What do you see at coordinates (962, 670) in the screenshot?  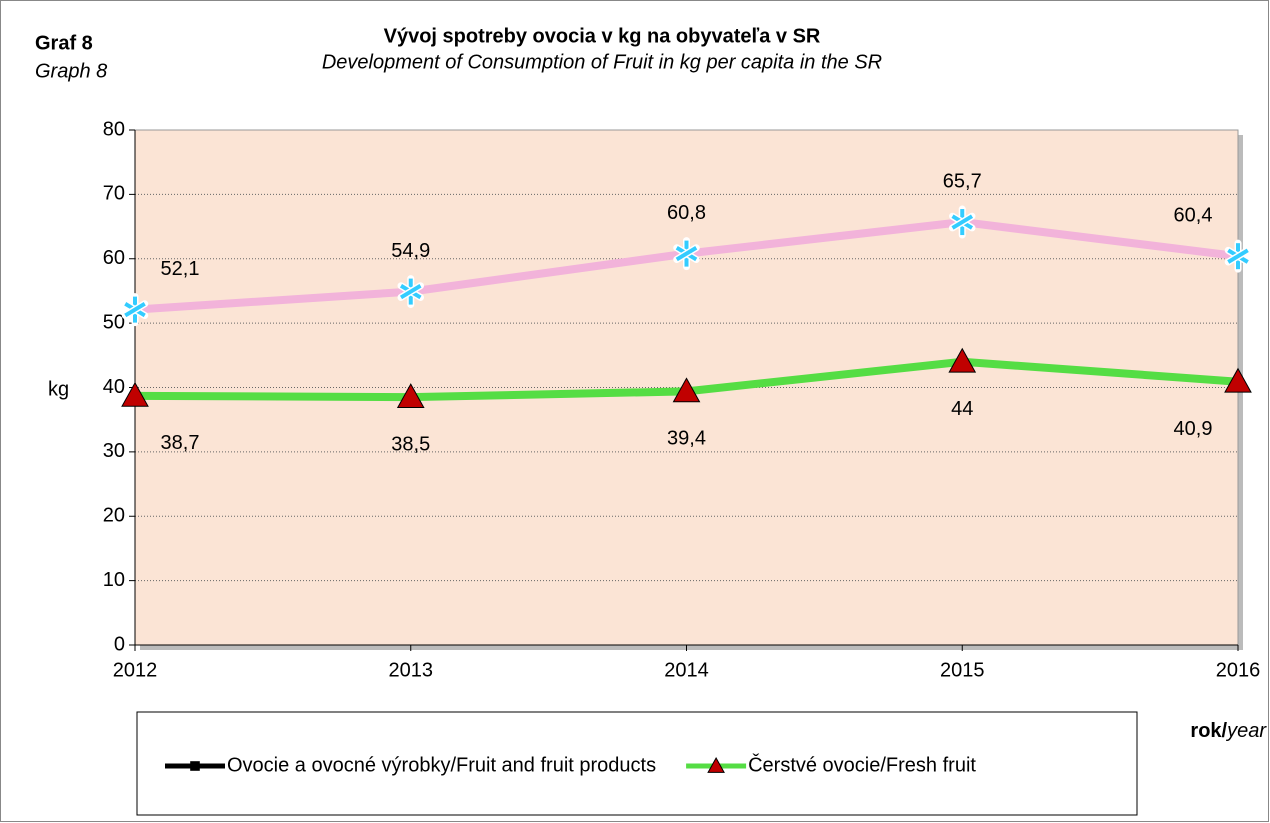 I see `x-tick-label: 2015` at bounding box center [962, 670].